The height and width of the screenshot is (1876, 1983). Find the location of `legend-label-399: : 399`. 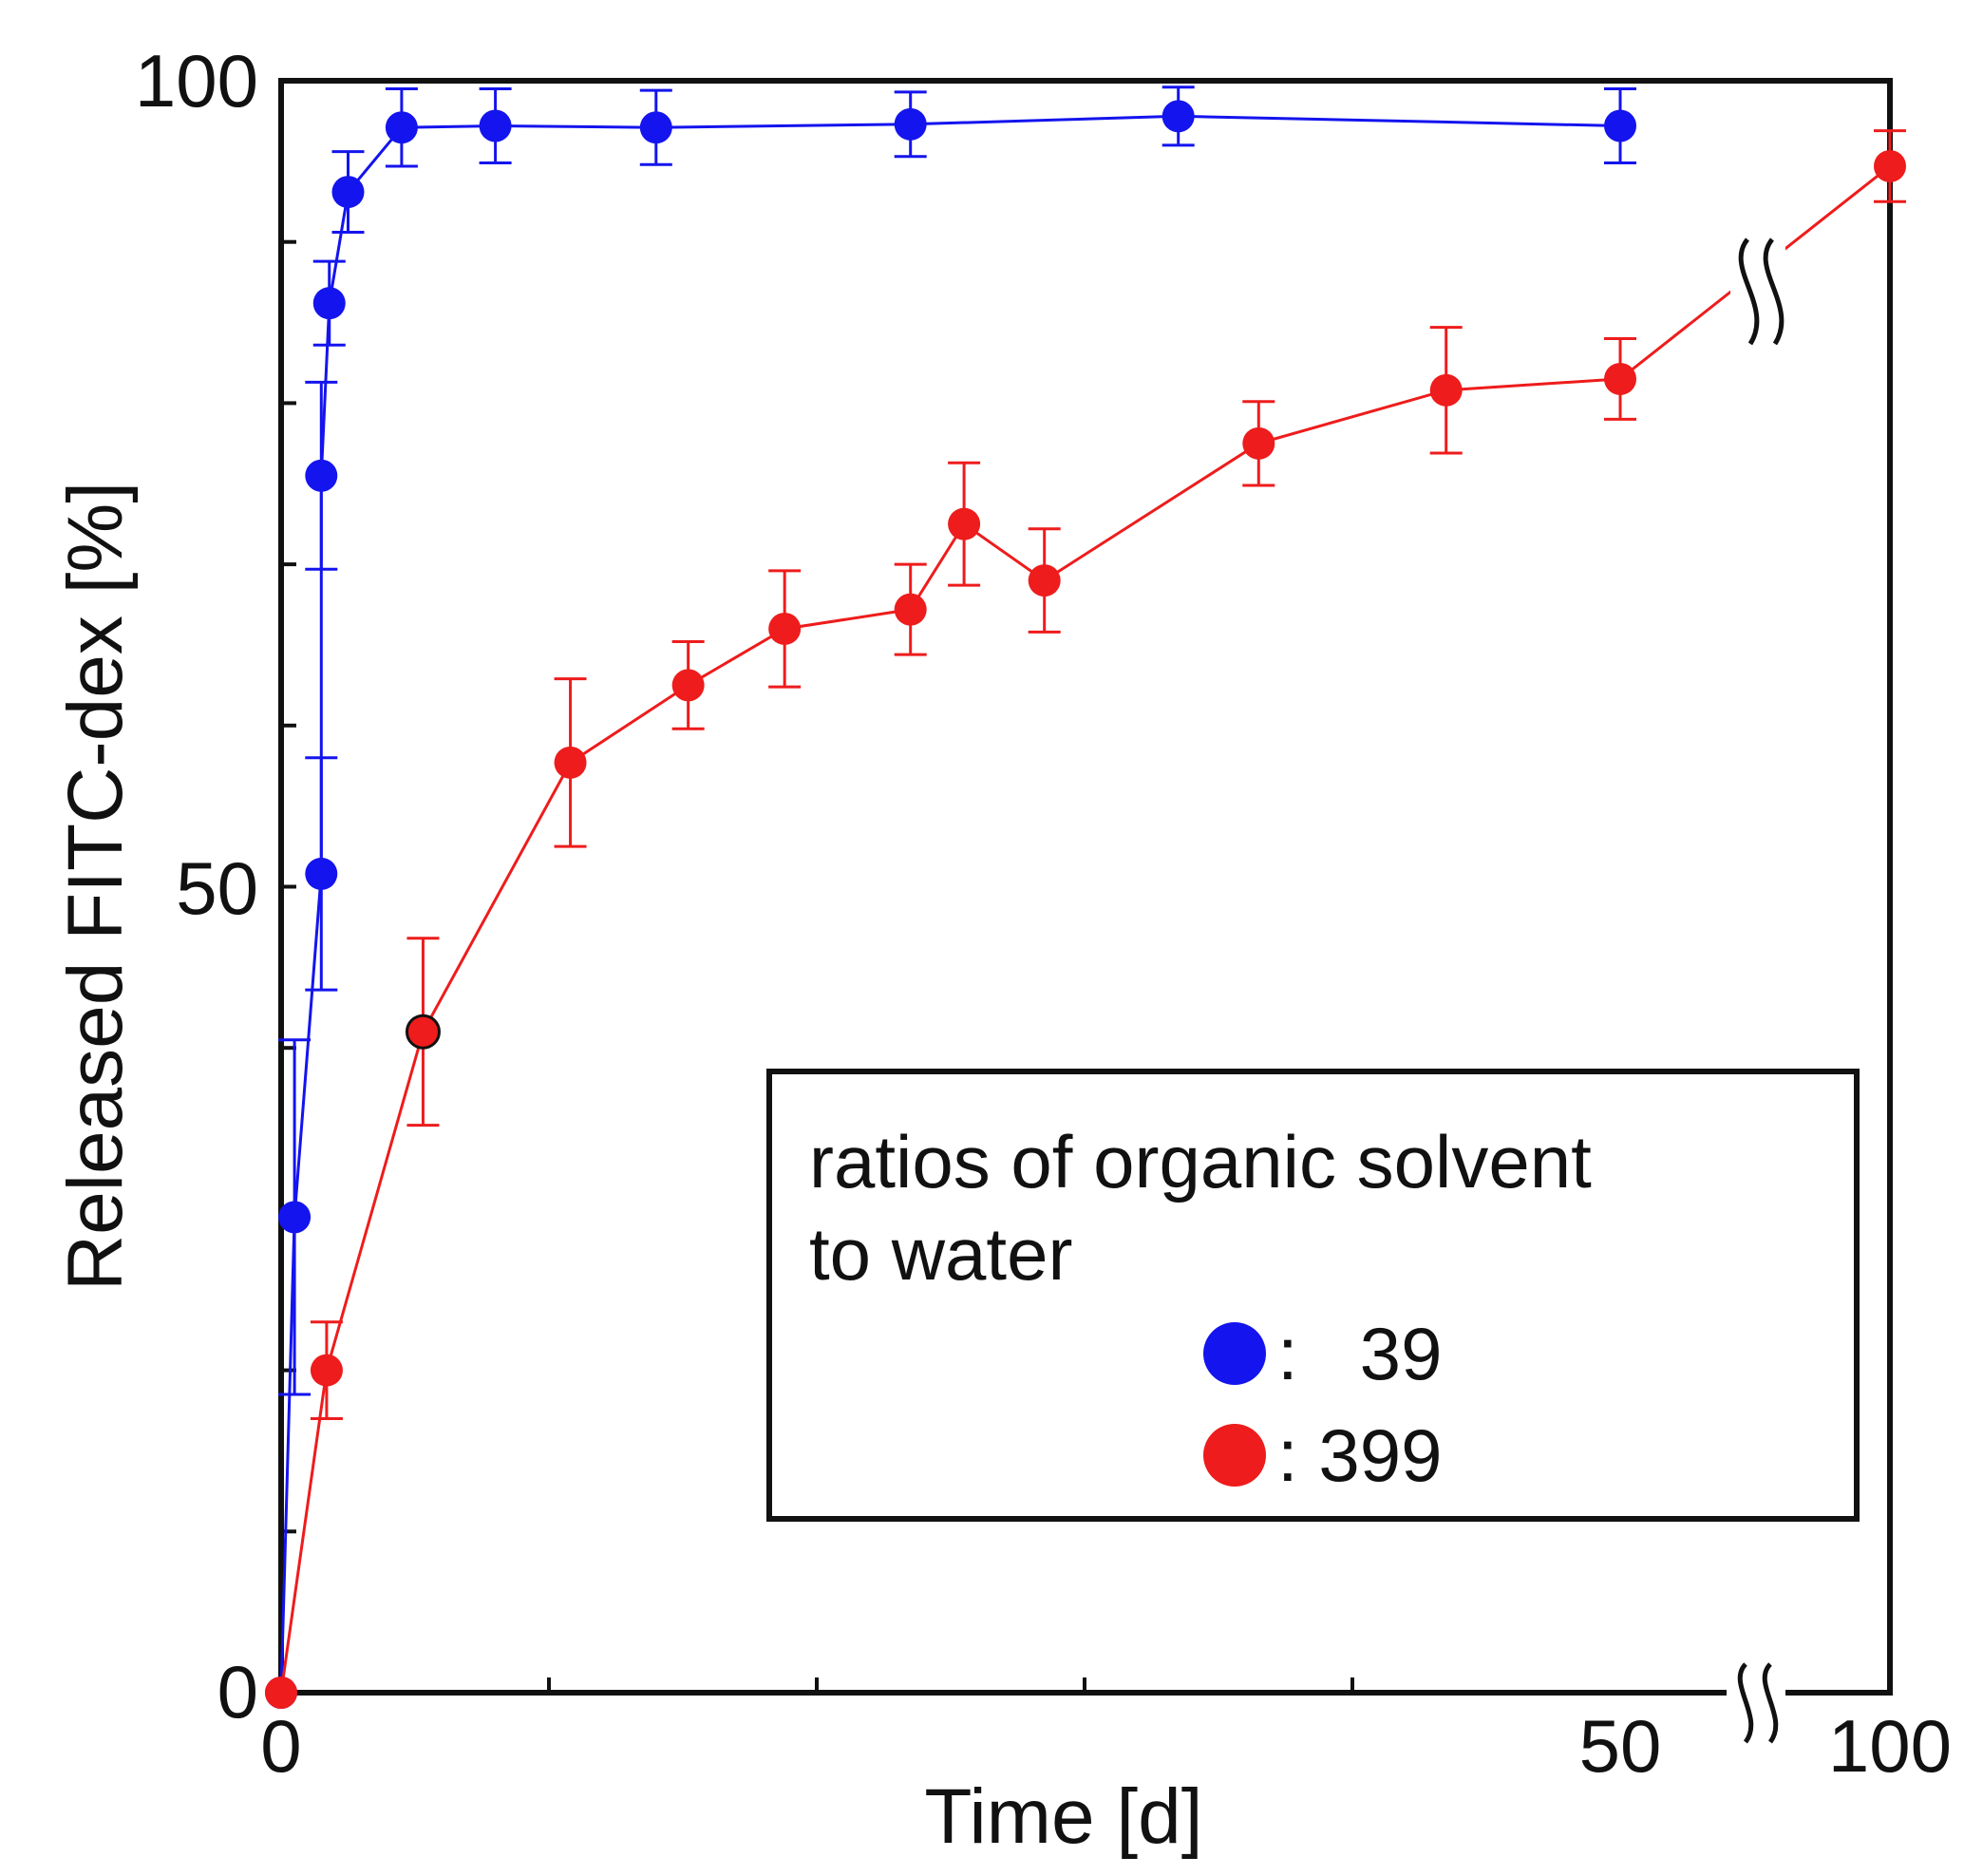

legend-label-399: : 399 is located at coordinates (1359, 1455).